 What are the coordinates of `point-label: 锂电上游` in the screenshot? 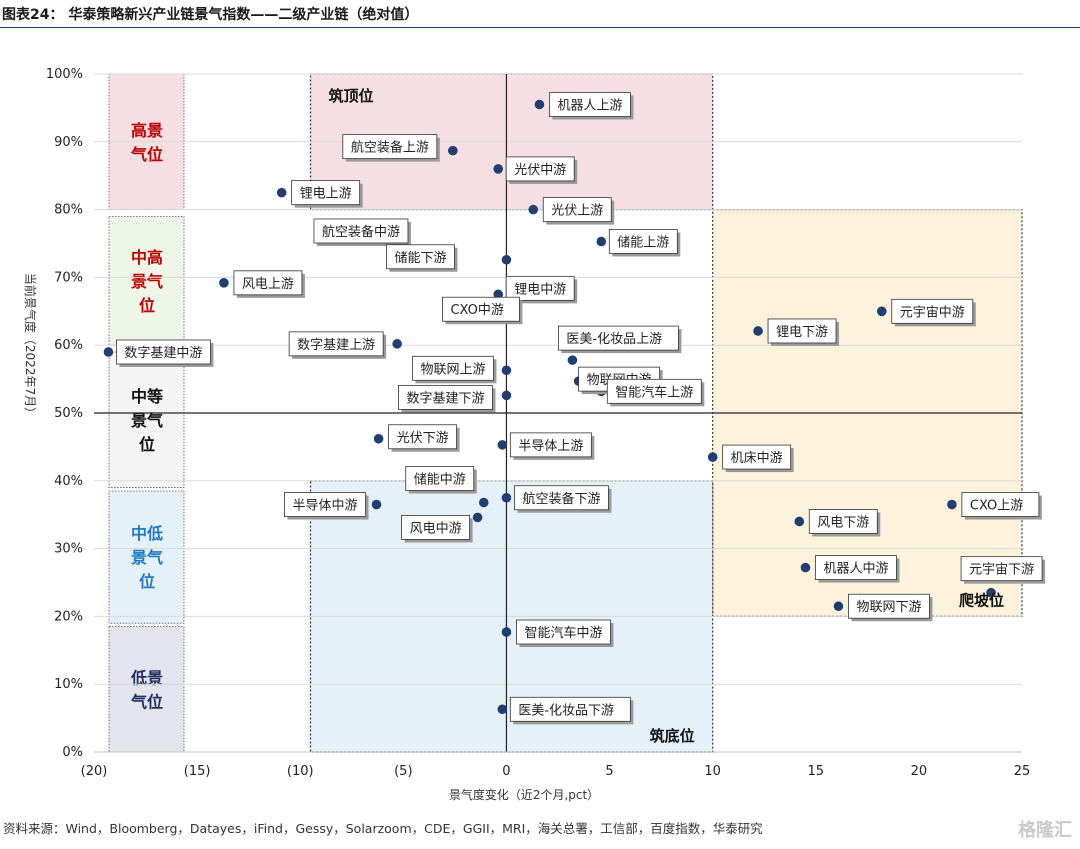 It's located at (326, 194).